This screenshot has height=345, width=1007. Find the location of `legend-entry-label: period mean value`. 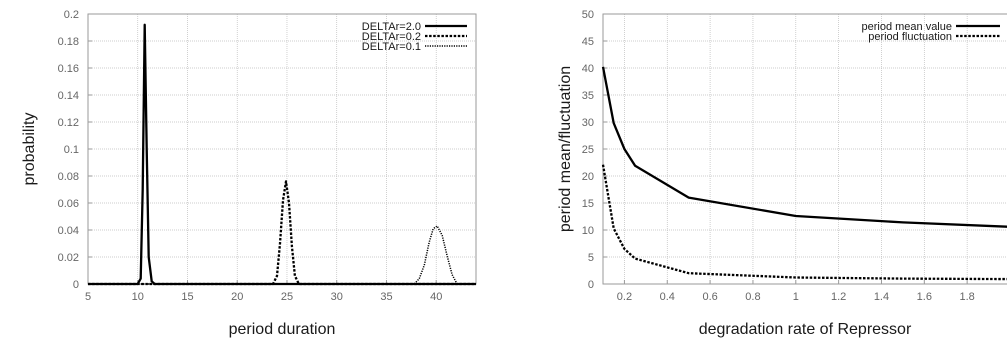

legend-entry-label: period mean value is located at coordinates (906, 27).